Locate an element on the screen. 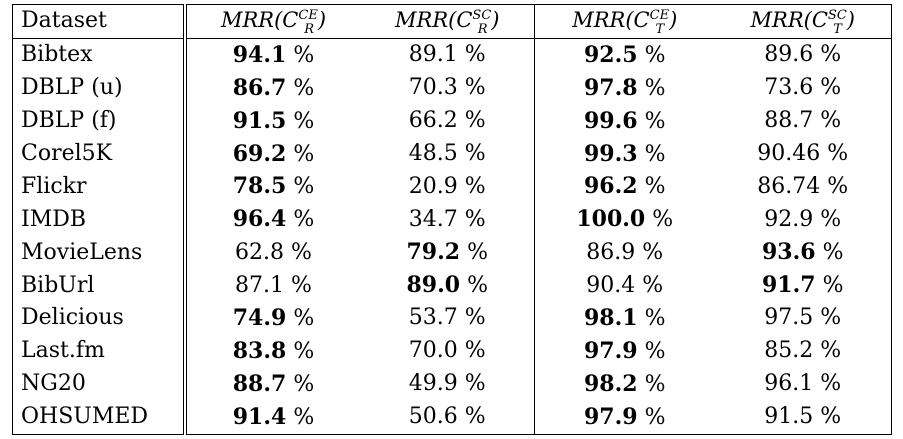  header-mrr-t-ce: MRR(CCET) is located at coordinates (624, 21).